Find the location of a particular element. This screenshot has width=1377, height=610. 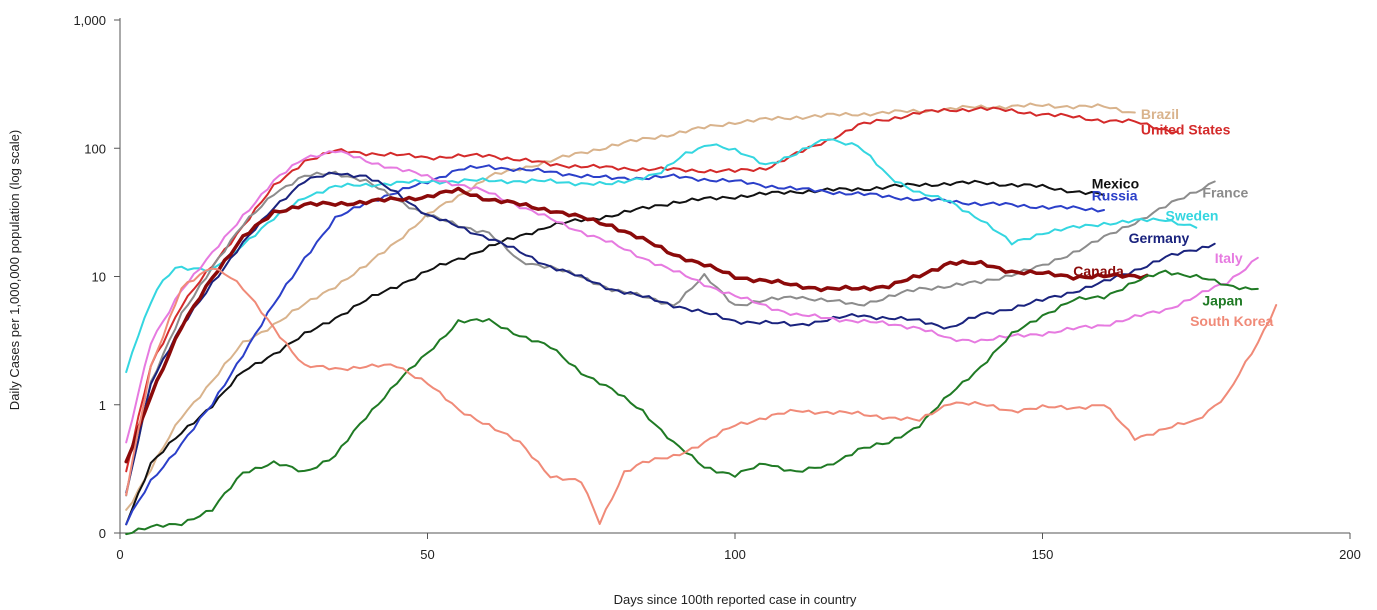

series-label-france: France is located at coordinates (1225, 193).